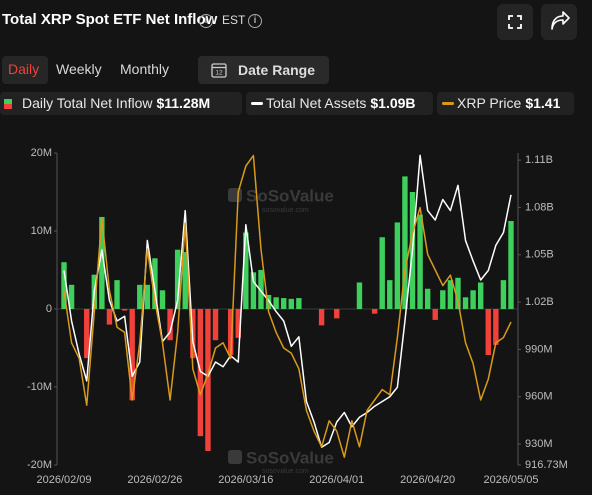 The height and width of the screenshot is (495, 592). I want to click on y-tick-label: 20M, so click(41, 153).